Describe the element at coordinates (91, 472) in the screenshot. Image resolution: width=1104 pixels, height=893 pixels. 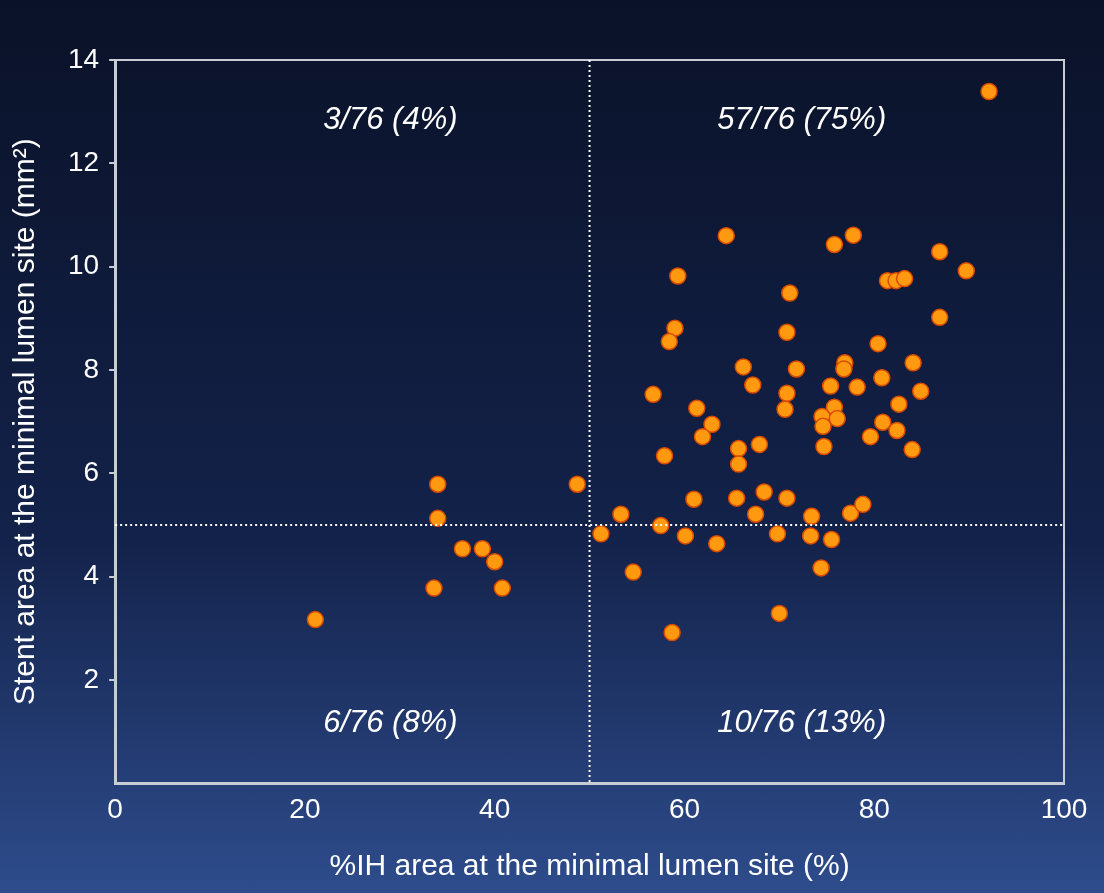
I see `y-tick-label: 6` at that location.